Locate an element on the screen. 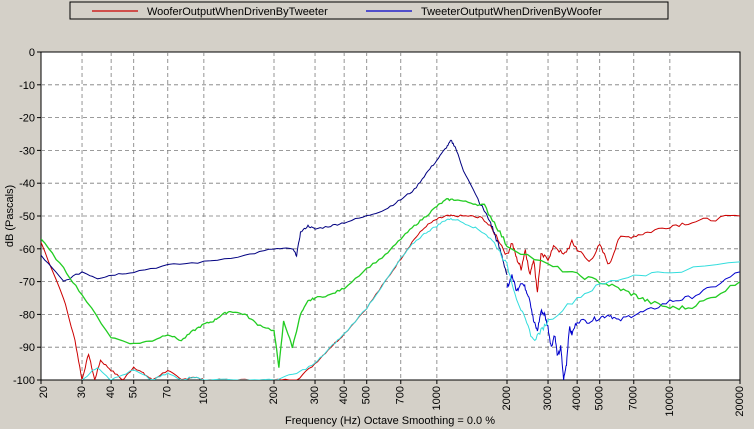  legend-label-tweeter: TweeterOutputWhenDrivenByWoofer is located at coordinates (511, 12).